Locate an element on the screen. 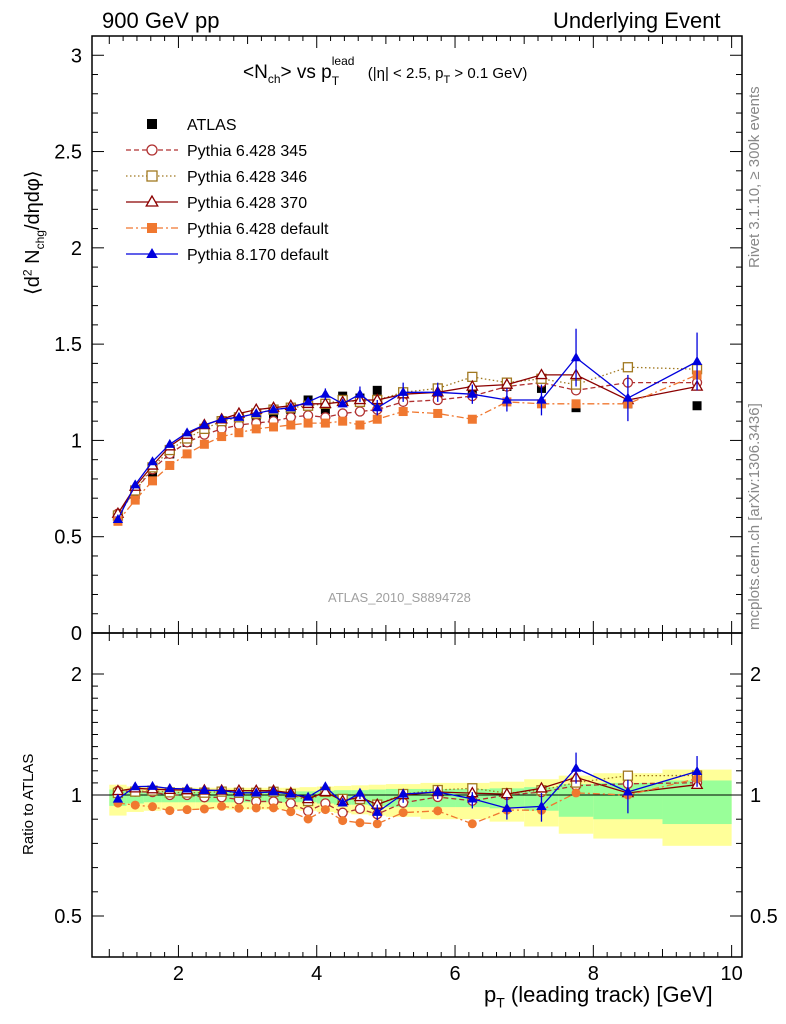  x-axis-label: pT (leading track) [GeV] is located at coordinates (598, 996).